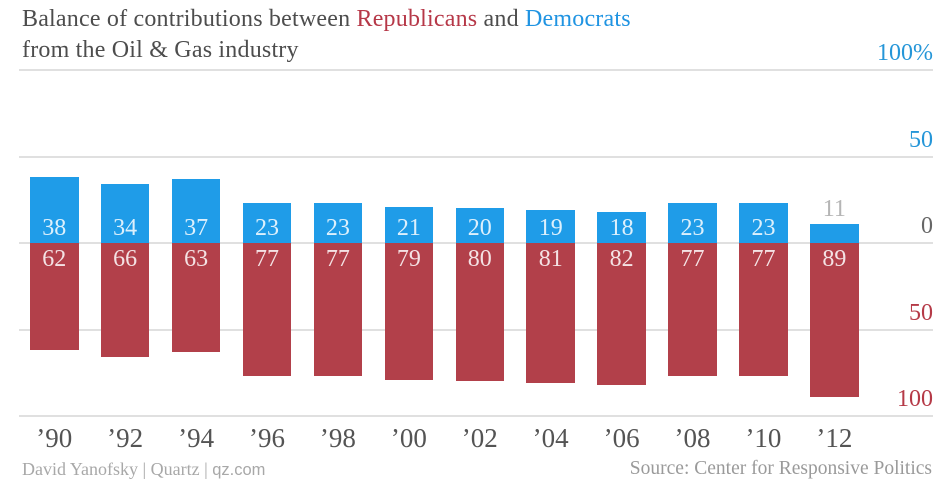 This screenshot has width=940, height=486. I want to click on republican-value-label: 66, so click(125, 259).